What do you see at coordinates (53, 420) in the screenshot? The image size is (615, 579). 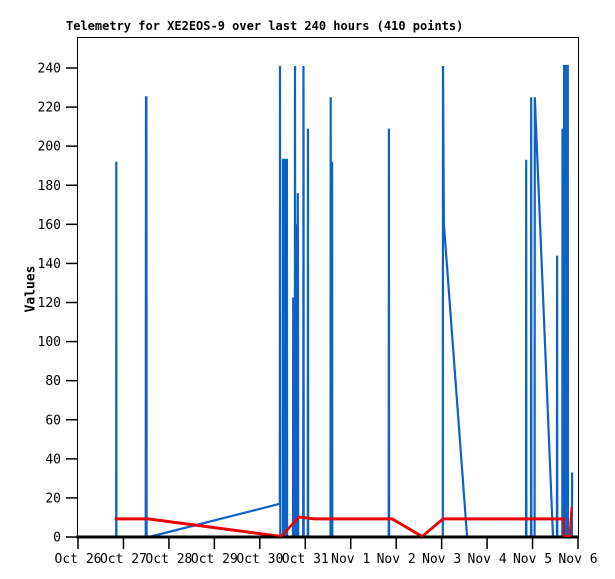 I see `y-tick-label: 60` at bounding box center [53, 420].